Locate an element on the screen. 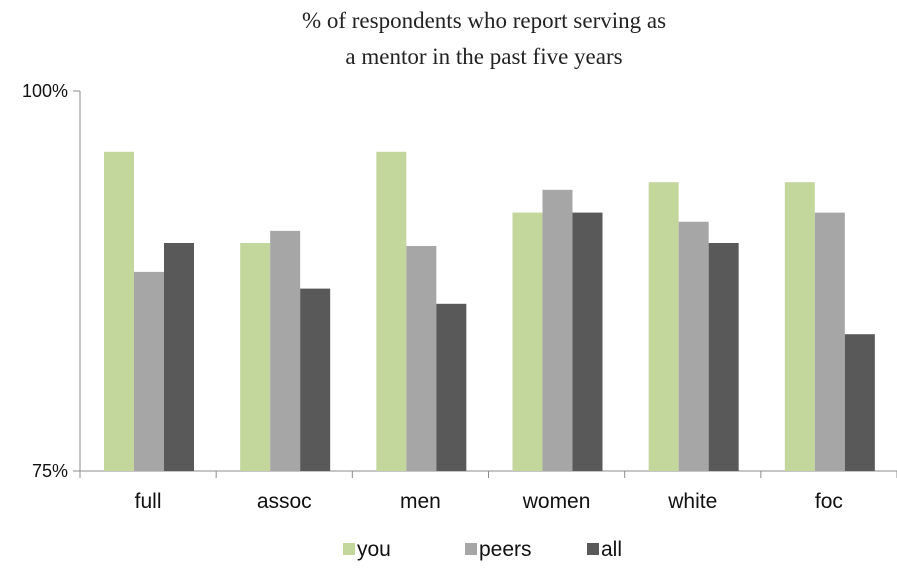 This screenshot has width=897, height=572. bar-all-full is located at coordinates (179, 357).